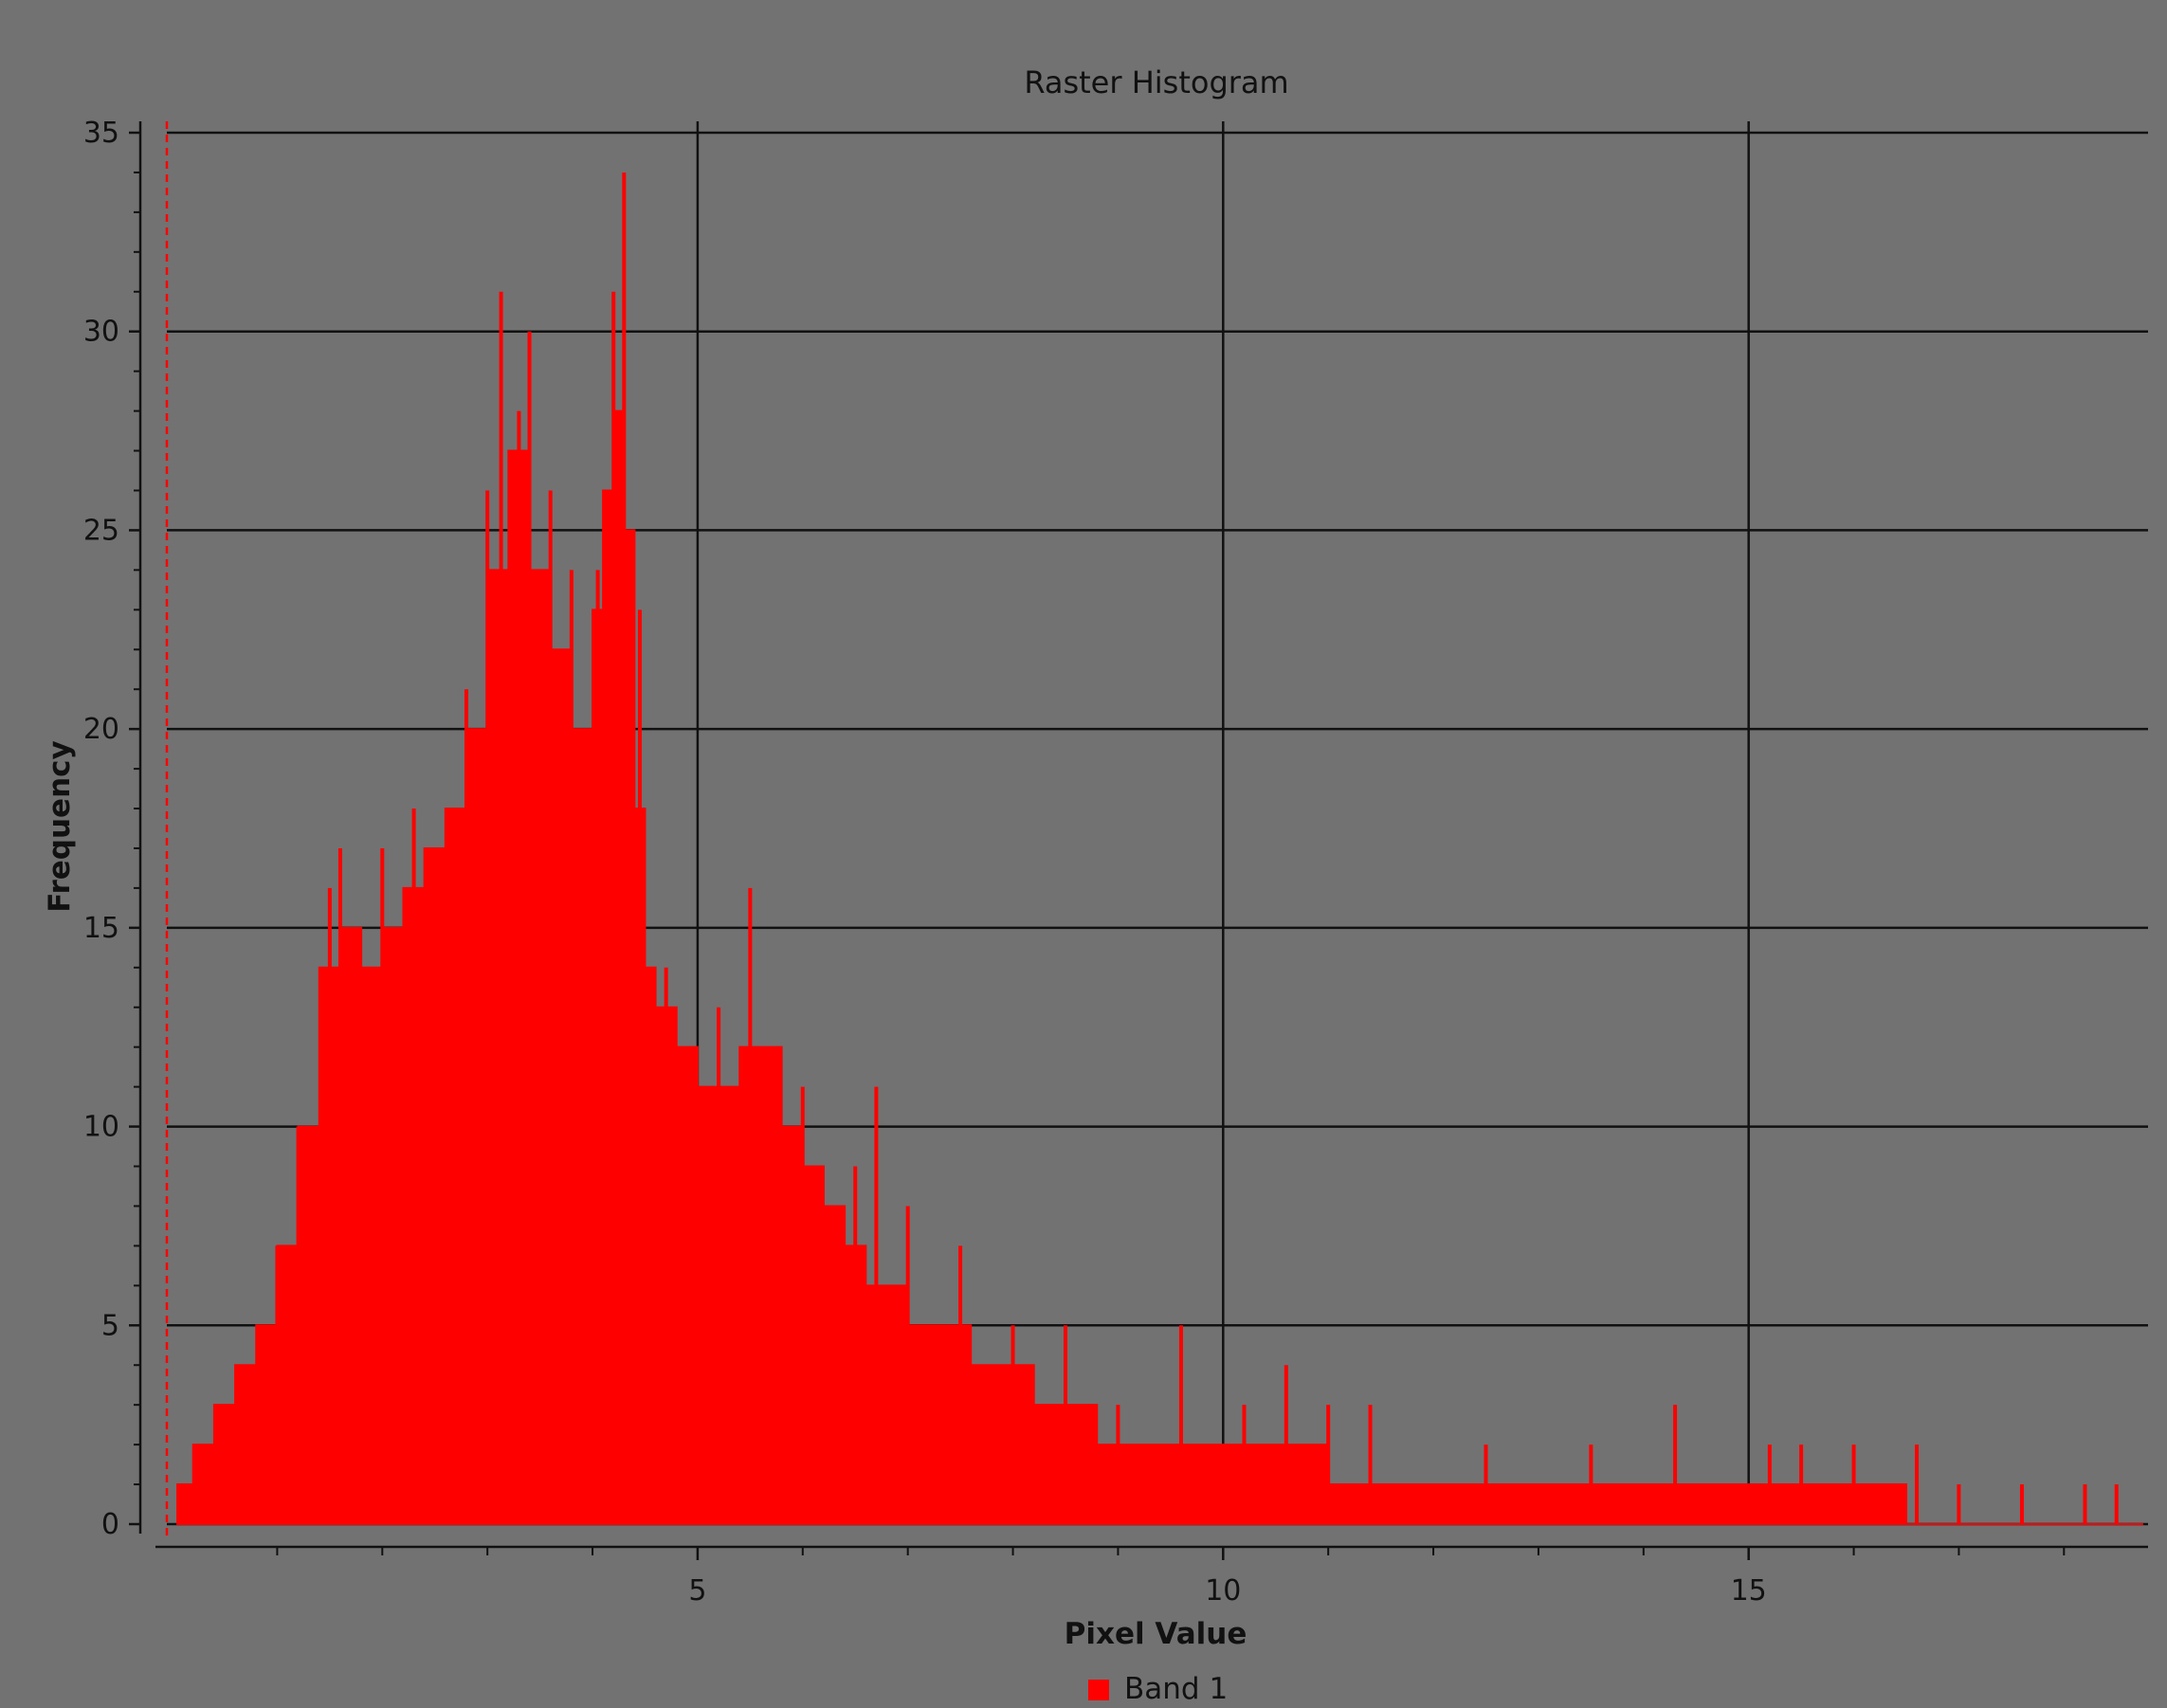 The height and width of the screenshot is (1708, 2167). Describe the element at coordinates (1223, 1591) in the screenshot. I see `x-tick-label: 10` at that location.